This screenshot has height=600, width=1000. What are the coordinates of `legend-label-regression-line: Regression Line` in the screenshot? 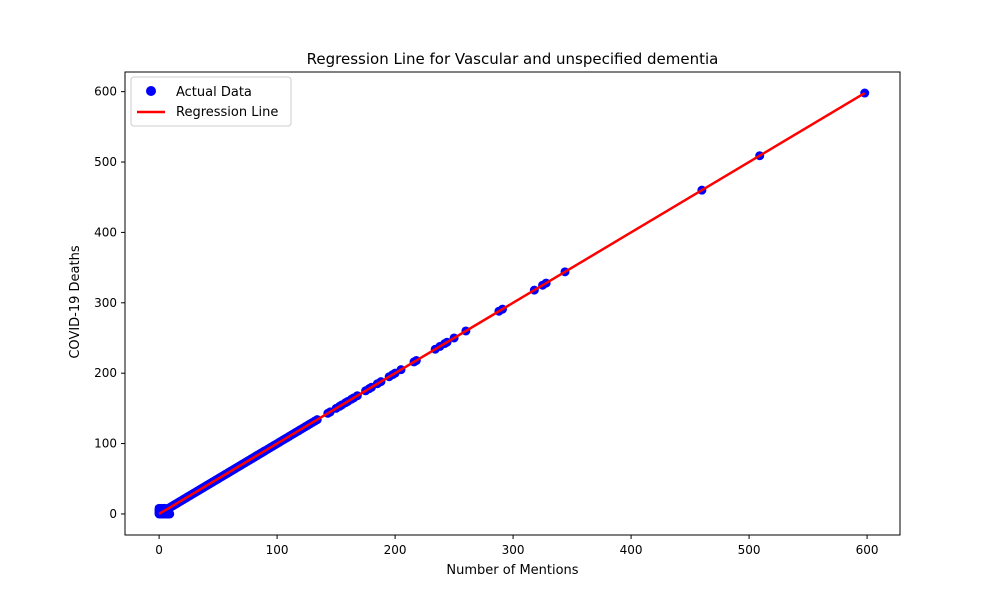 It's located at (227, 112).